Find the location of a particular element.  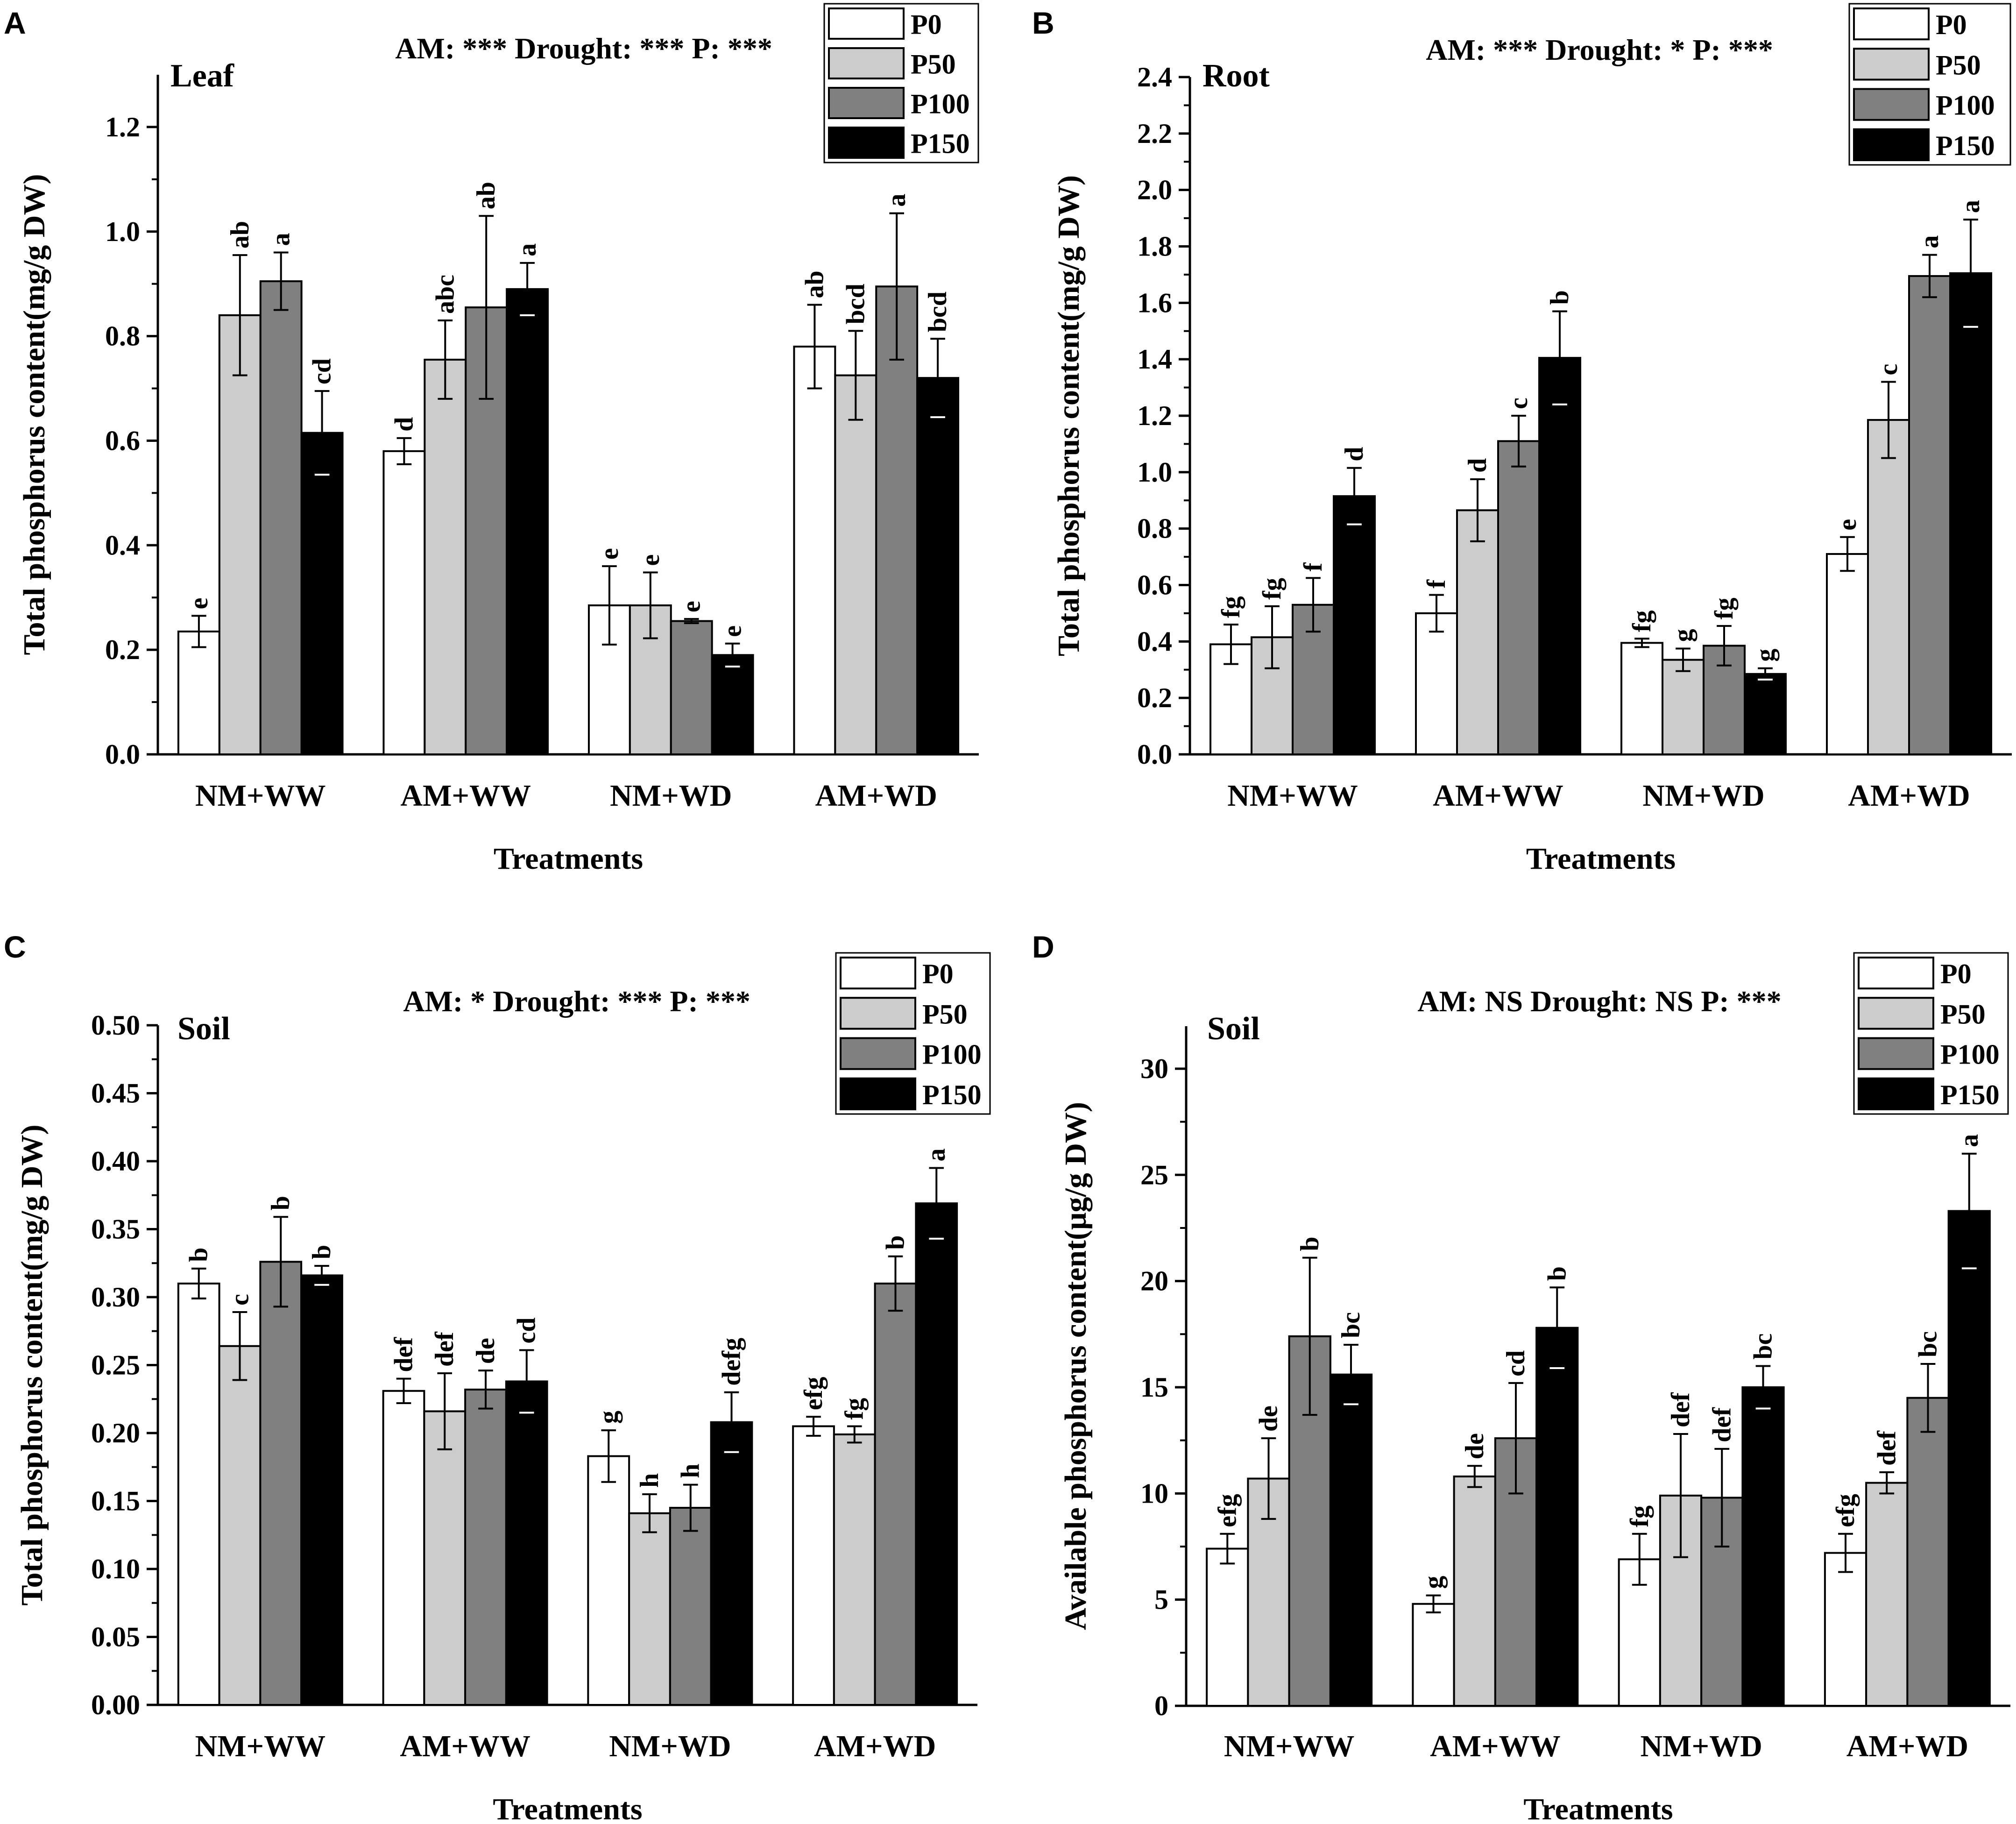

x-axis-label: Treatments is located at coordinates (1601, 859).